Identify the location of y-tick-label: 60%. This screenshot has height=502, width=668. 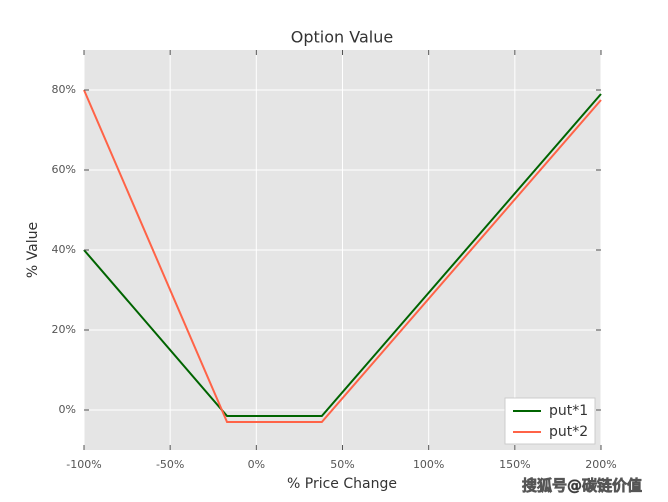
(64, 169).